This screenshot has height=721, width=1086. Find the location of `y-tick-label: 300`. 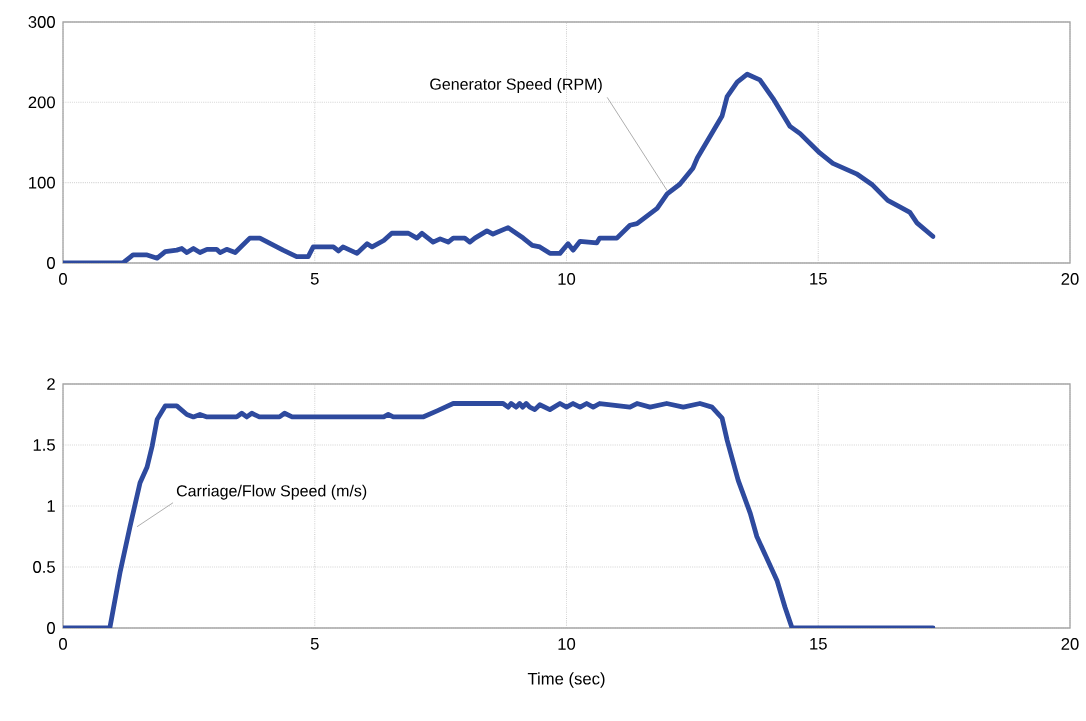

y-tick-label: 300 is located at coordinates (41, 22).